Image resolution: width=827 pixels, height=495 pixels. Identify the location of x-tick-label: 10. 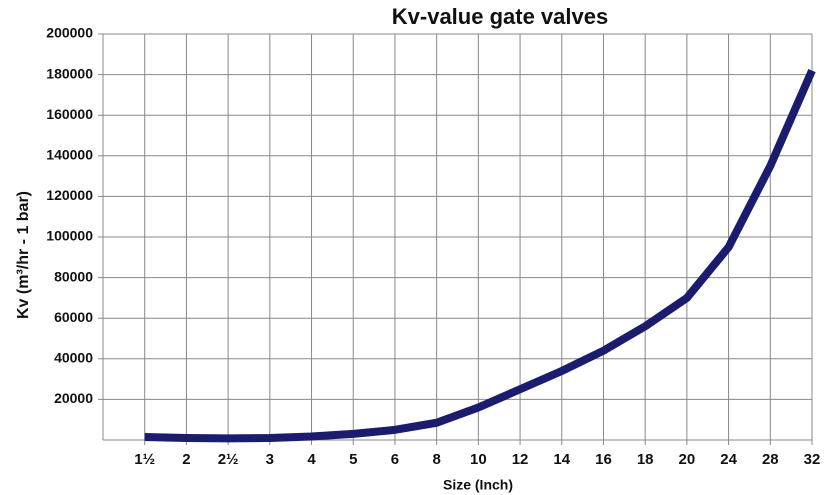
(478, 459).